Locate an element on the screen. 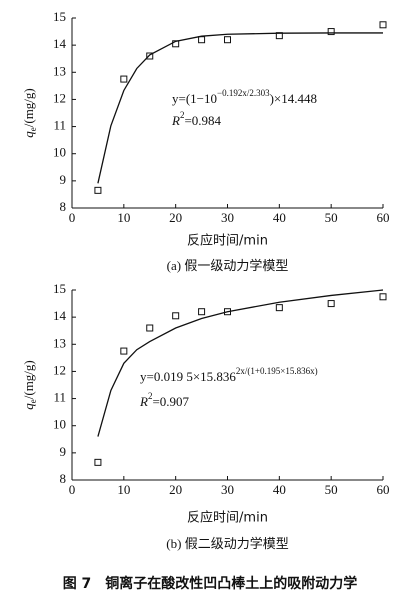 This screenshot has width=420, height=602. annotation-part: )×14.448 is located at coordinates (293, 98).